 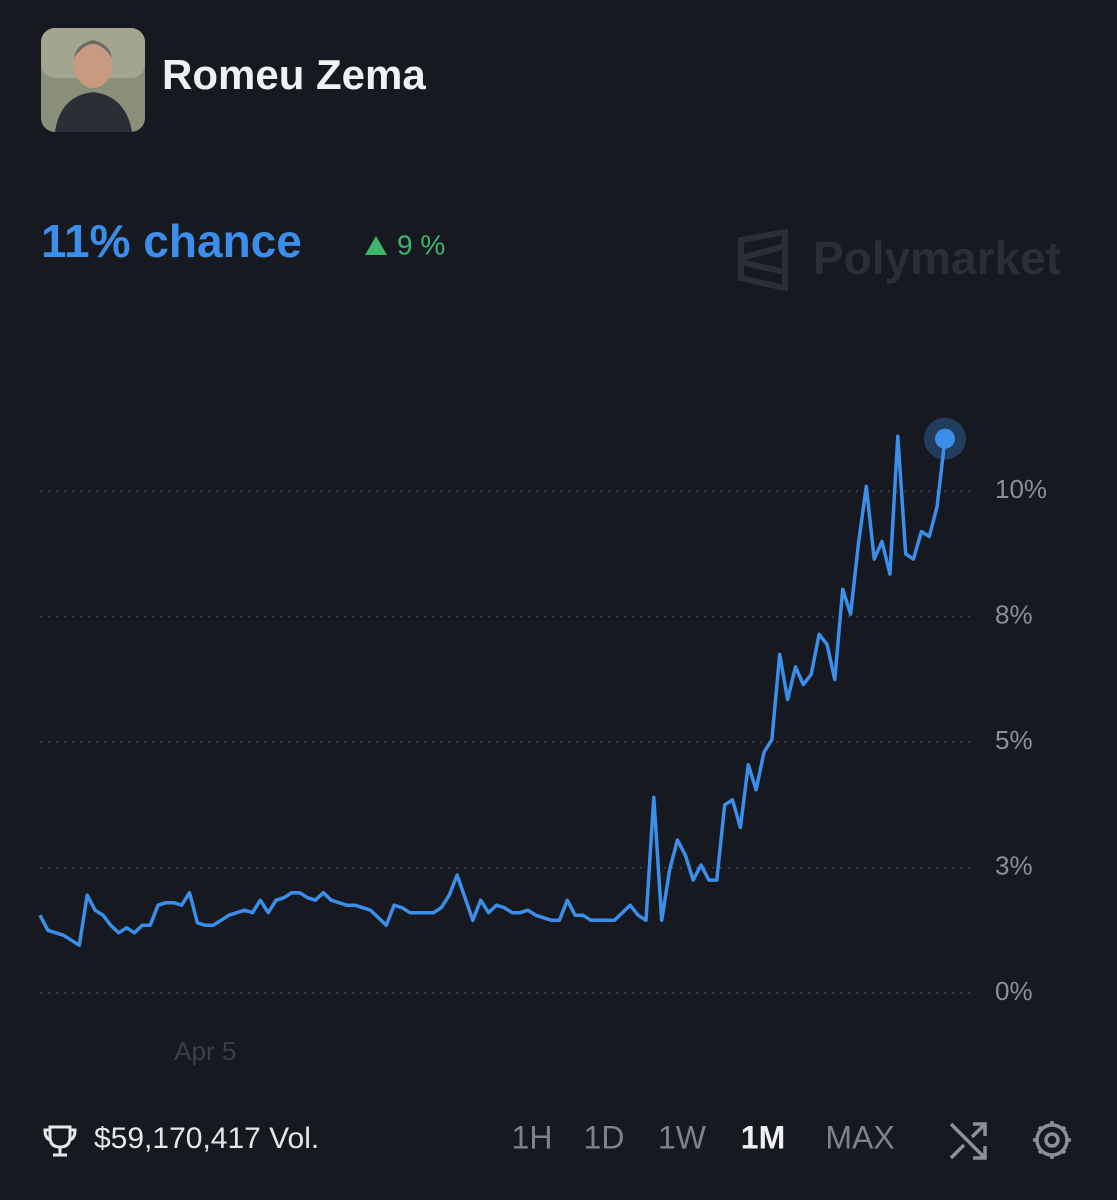 What do you see at coordinates (1052, 1140) in the screenshot?
I see `settings-icon` at bounding box center [1052, 1140].